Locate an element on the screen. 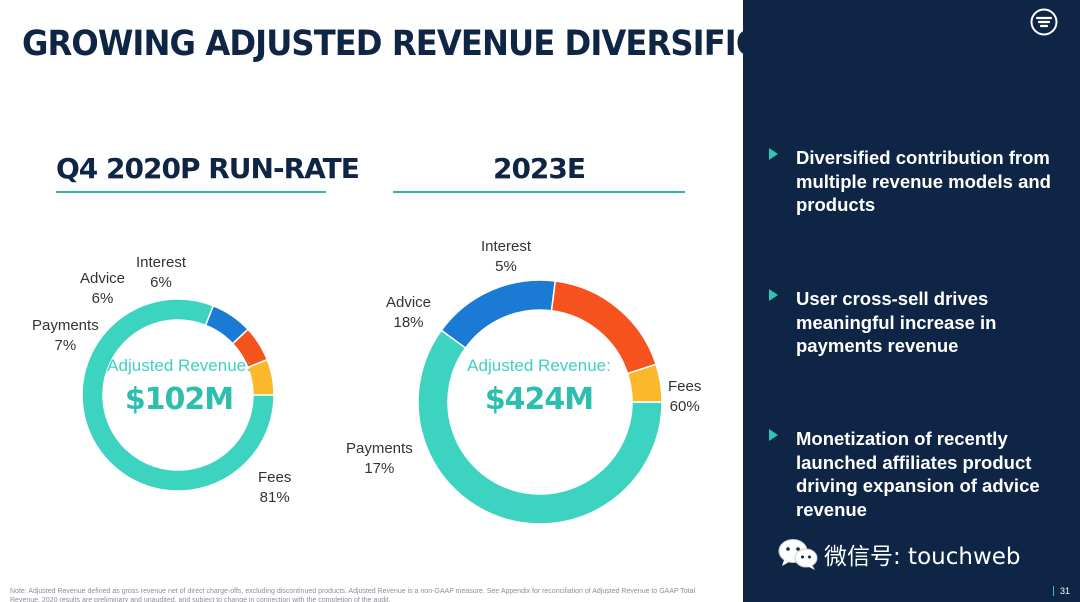 Image resolution: width=1080 pixels, height=602 pixels. chart-title-2023e: 2023E is located at coordinates (539, 168).